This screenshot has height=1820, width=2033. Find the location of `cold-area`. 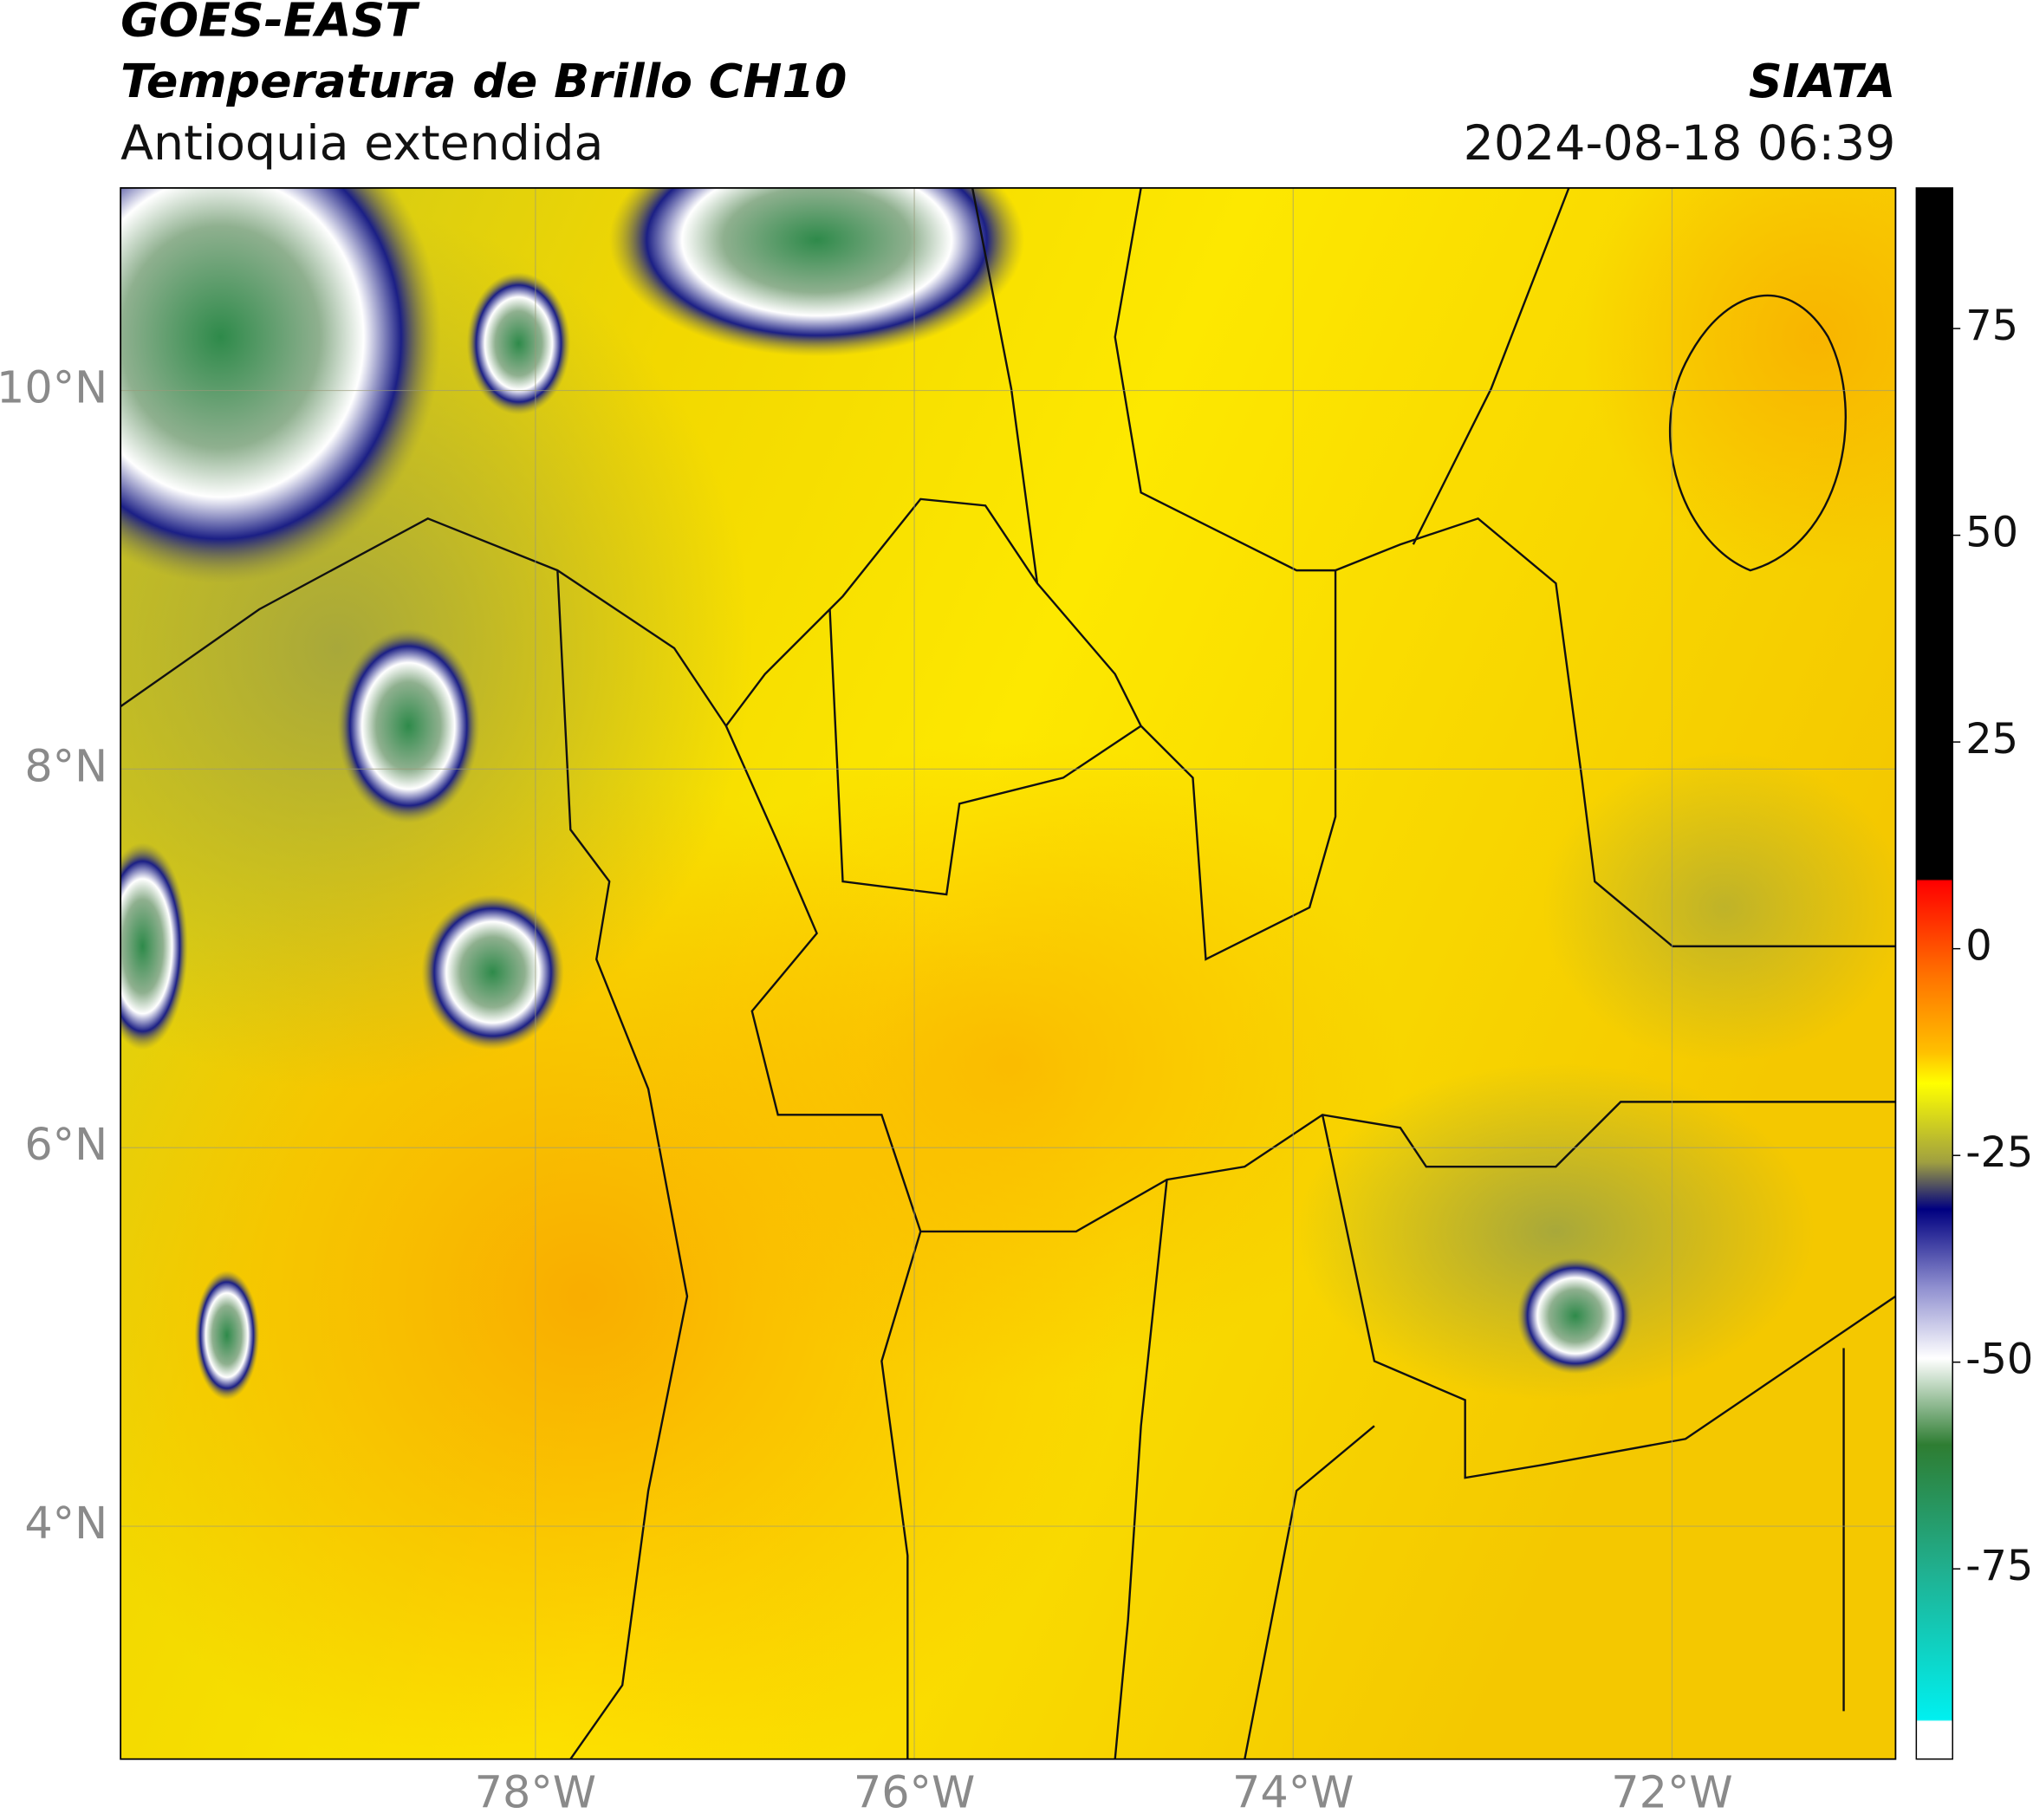

cold-area is located at coordinates (1719, 907).